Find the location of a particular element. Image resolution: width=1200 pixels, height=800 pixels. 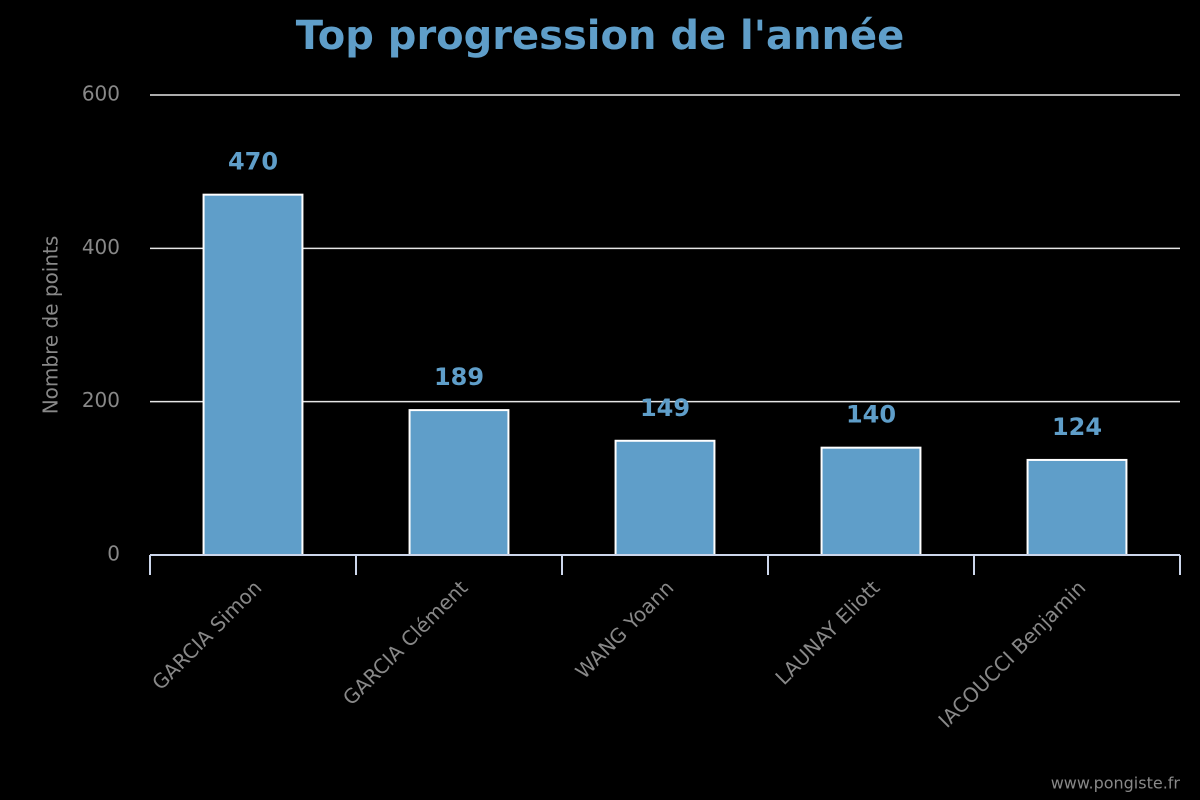

y-tick-label: 0 is located at coordinates (113, 554).